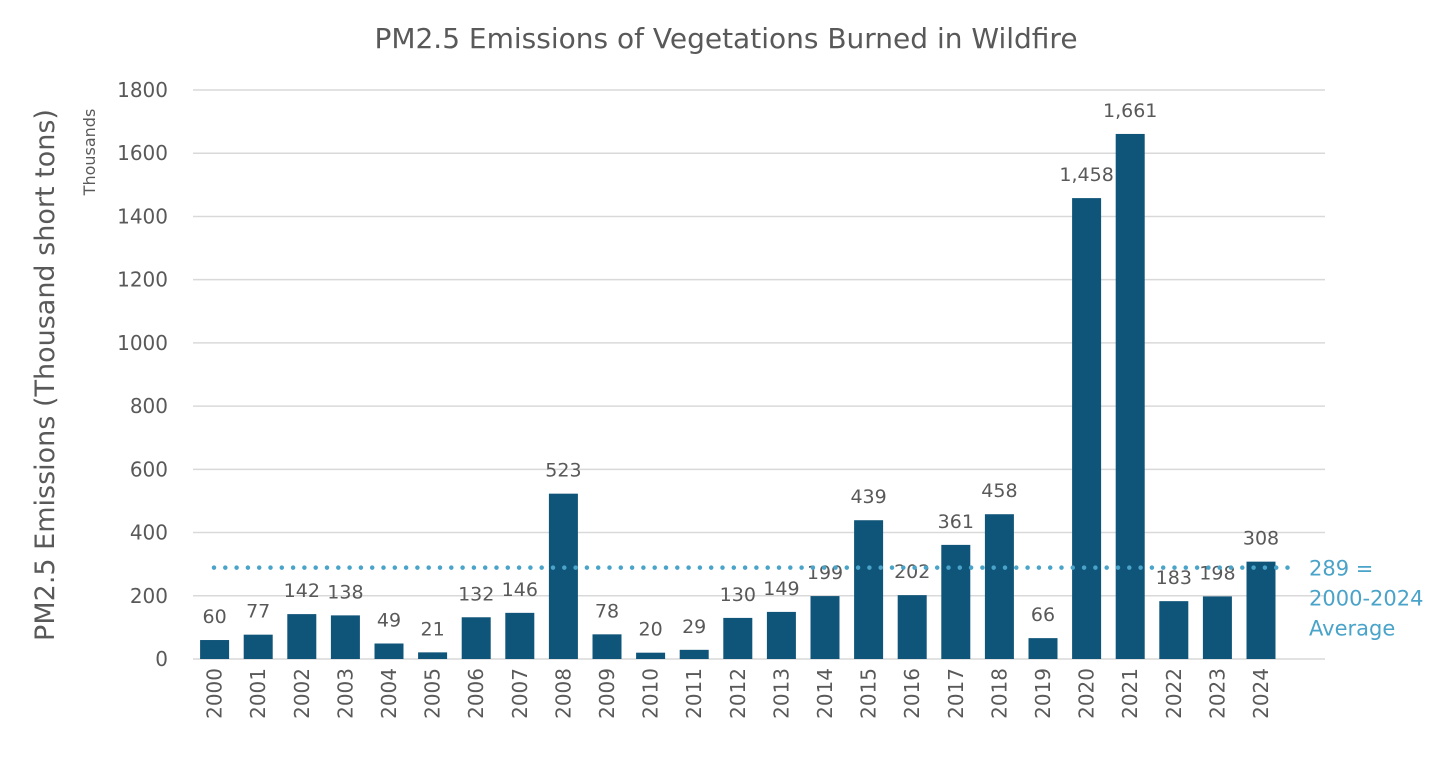 This screenshot has width=1453, height=757. What do you see at coordinates (781, 635) in the screenshot?
I see `bar-2013` at bounding box center [781, 635].